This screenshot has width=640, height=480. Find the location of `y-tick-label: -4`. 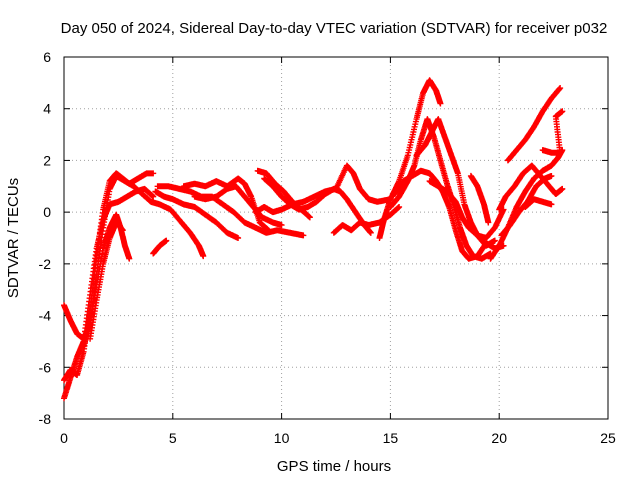

y-tick-label: -4 is located at coordinates (45, 316).